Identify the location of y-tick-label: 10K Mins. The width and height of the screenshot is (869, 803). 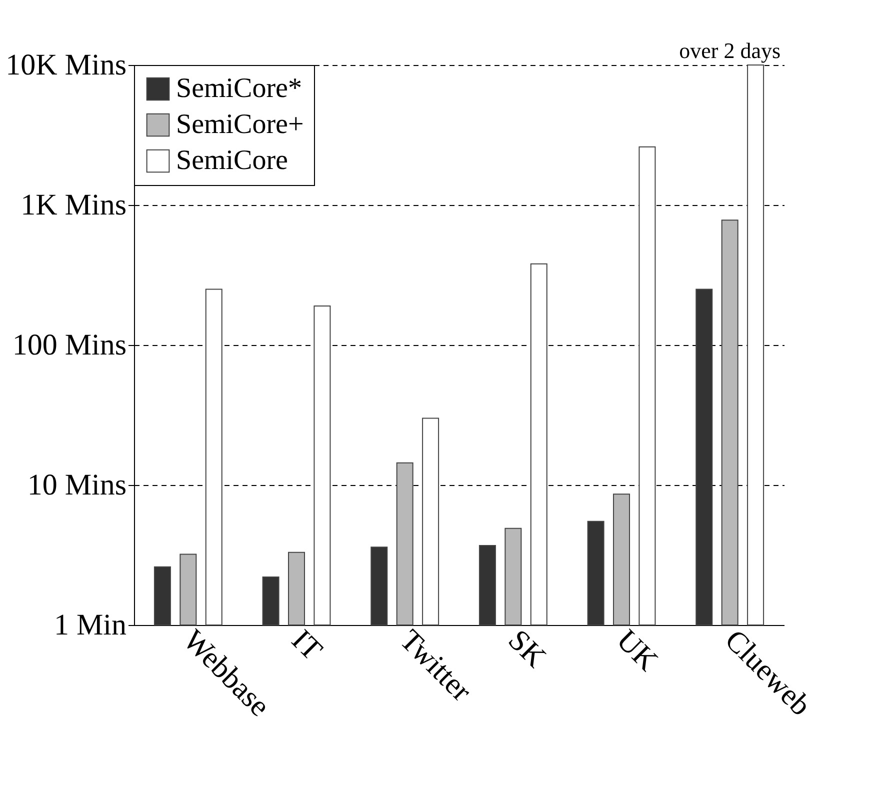
(66, 65).